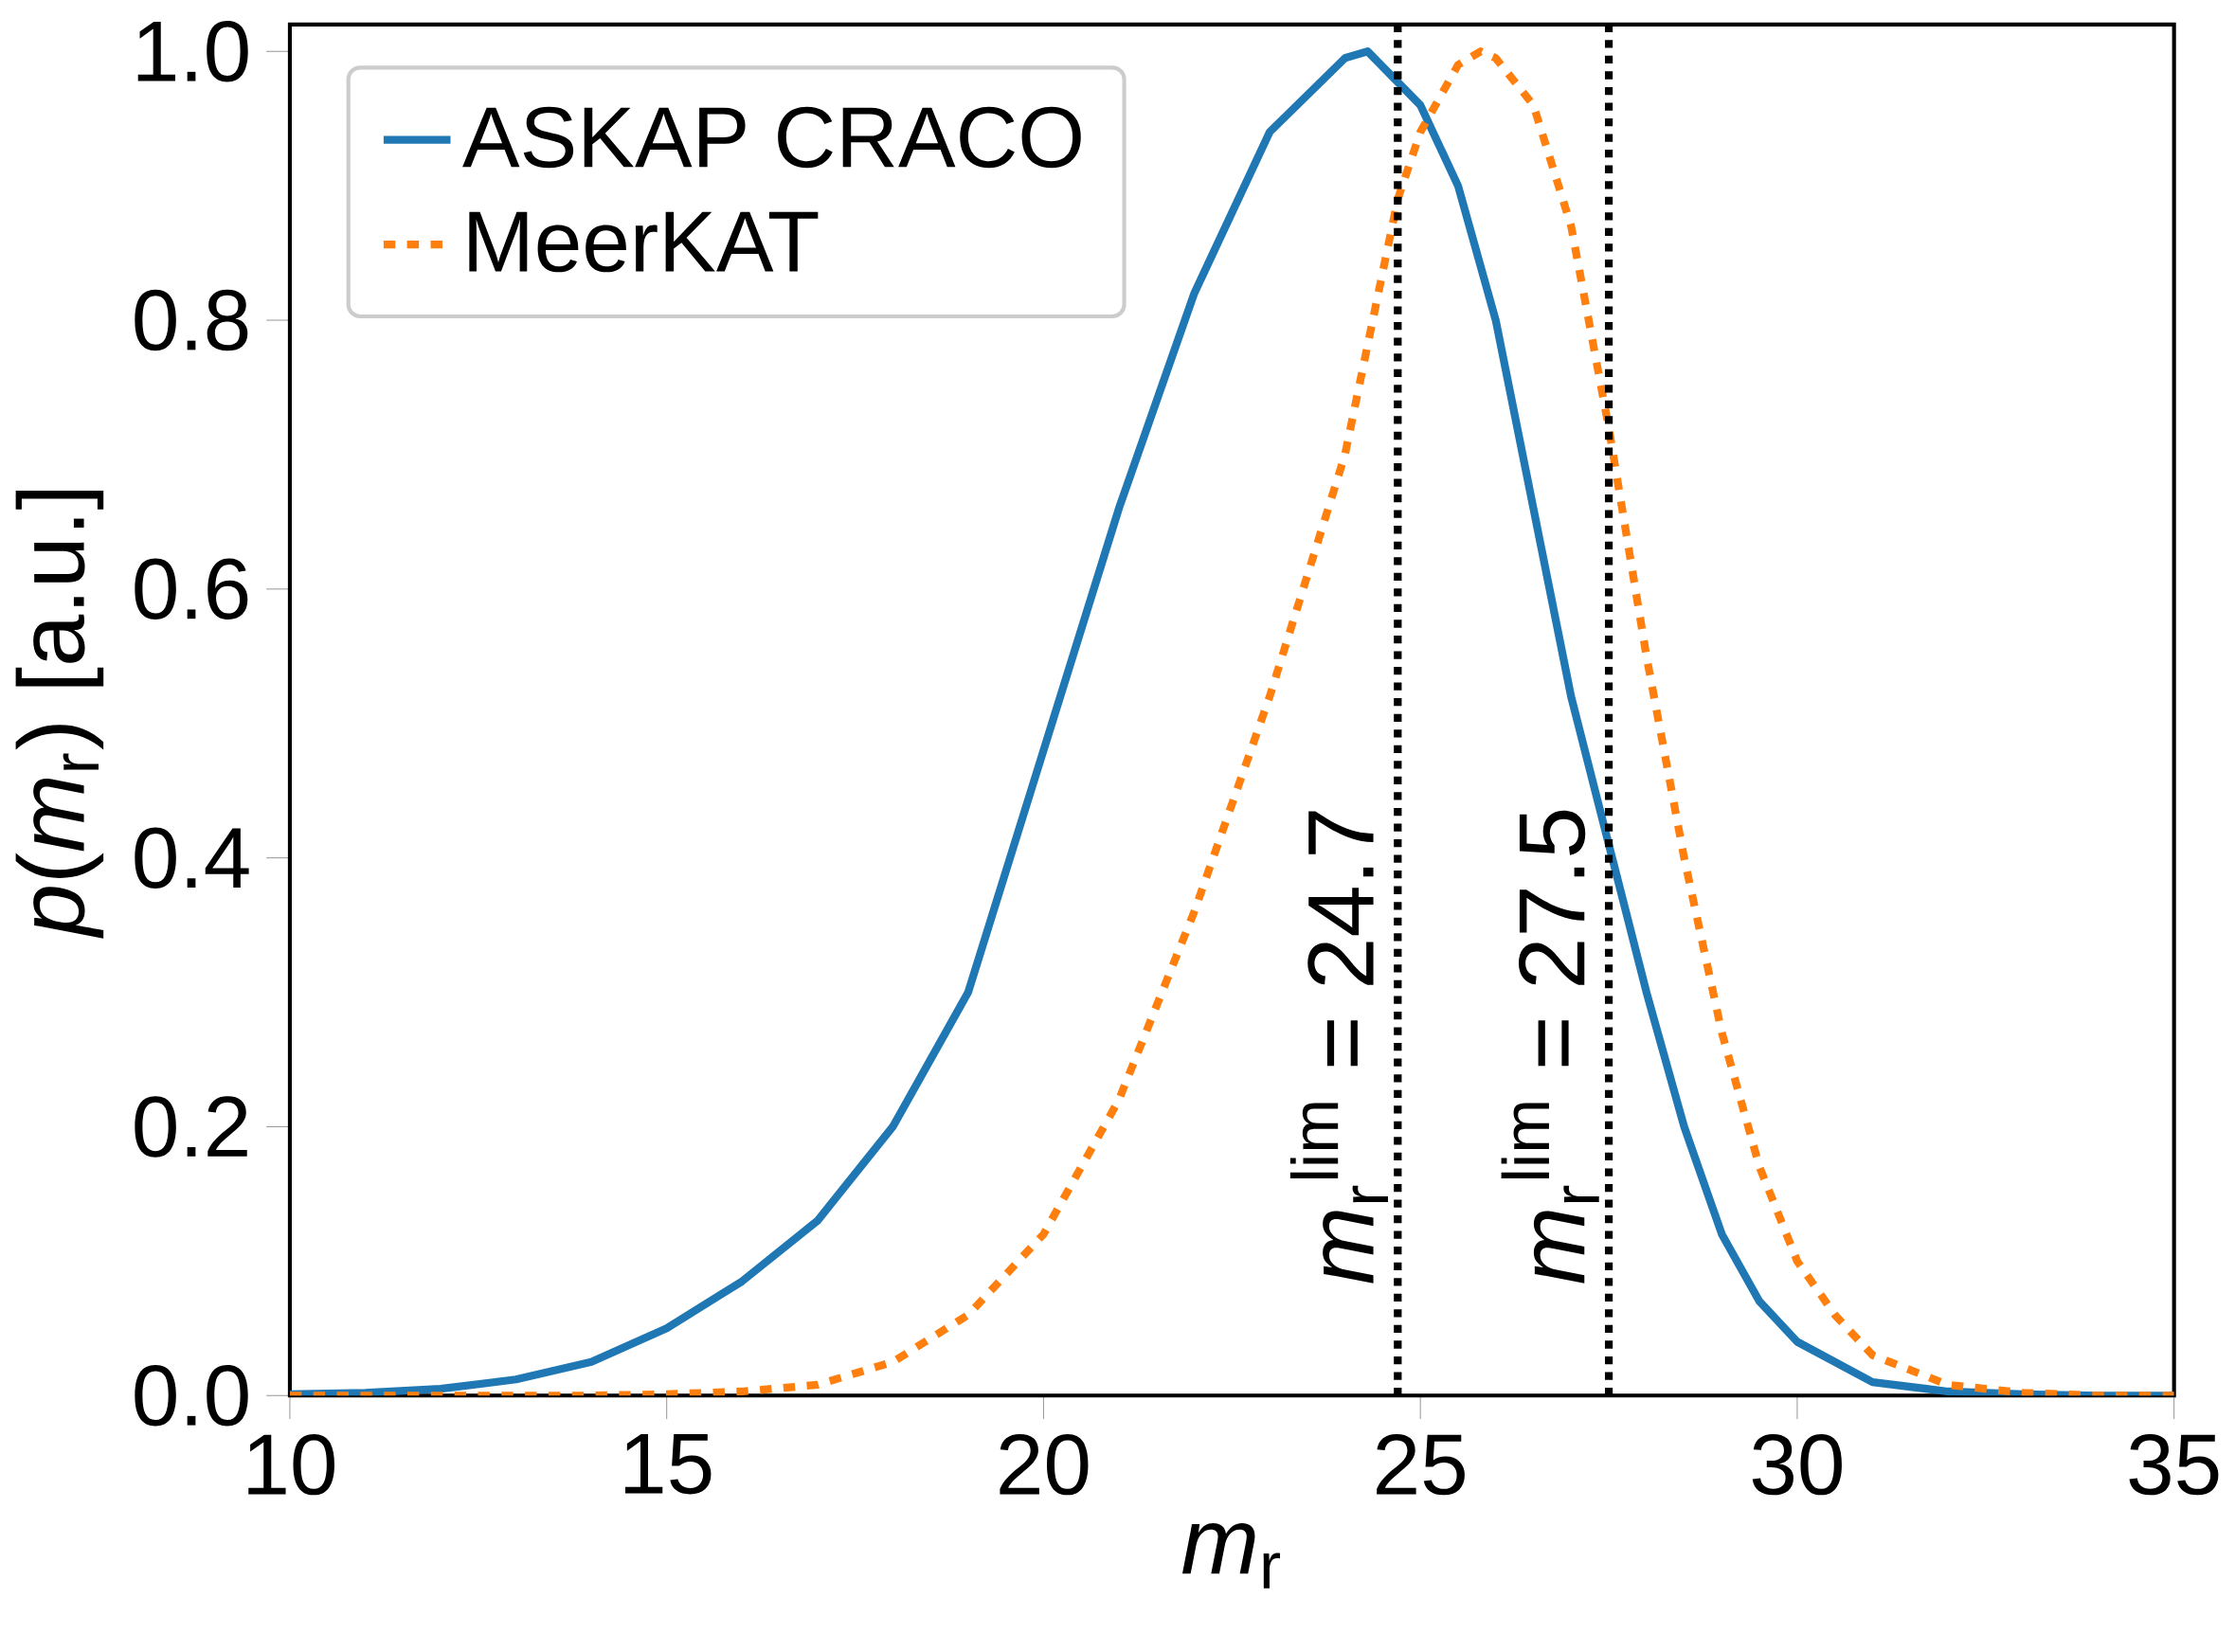  I want to click on y-tick-label: 0.4, so click(192, 858).